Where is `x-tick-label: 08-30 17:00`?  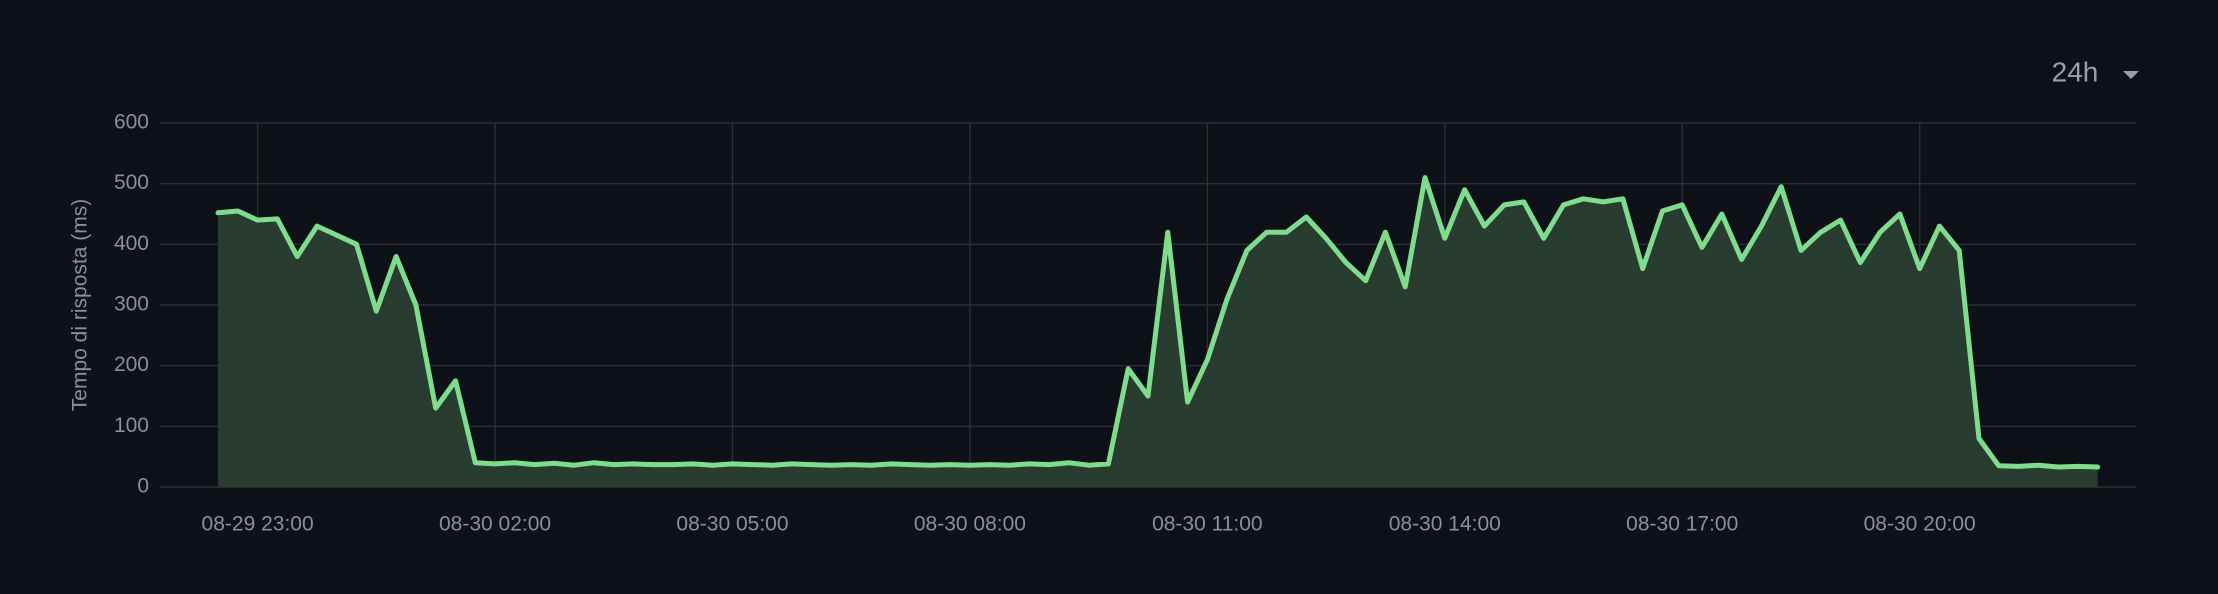 x-tick-label: 08-30 17:00 is located at coordinates (1682, 524).